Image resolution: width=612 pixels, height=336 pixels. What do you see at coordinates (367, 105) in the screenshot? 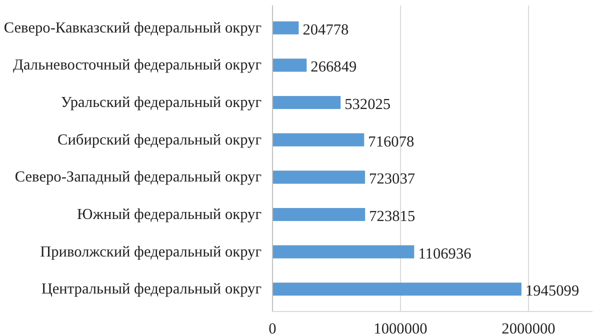
I see `data-label: 532025` at bounding box center [367, 105].